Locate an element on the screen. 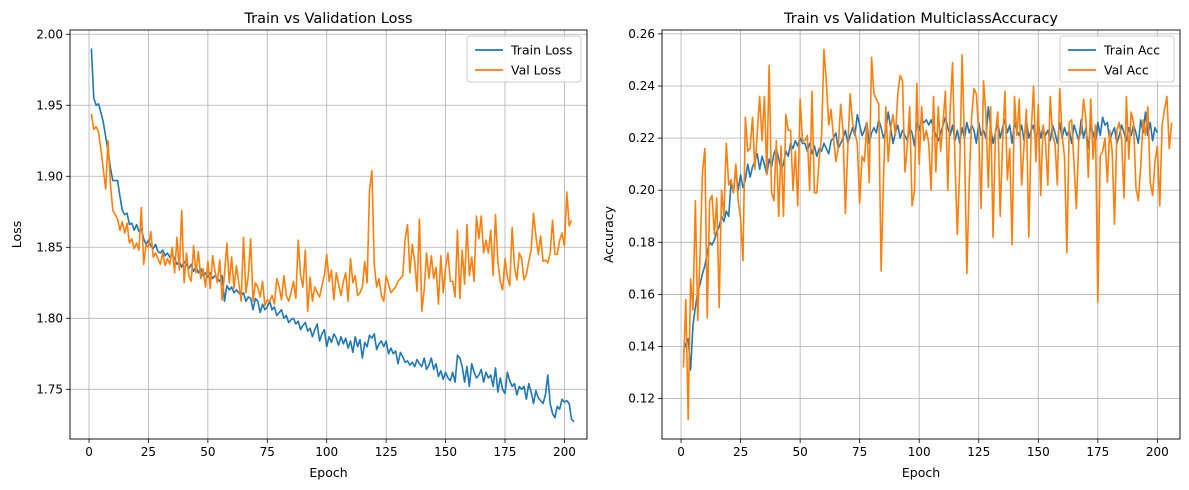 The width and height of the screenshot is (1189, 490). y-tick-label: 0.24 is located at coordinates (641, 86).